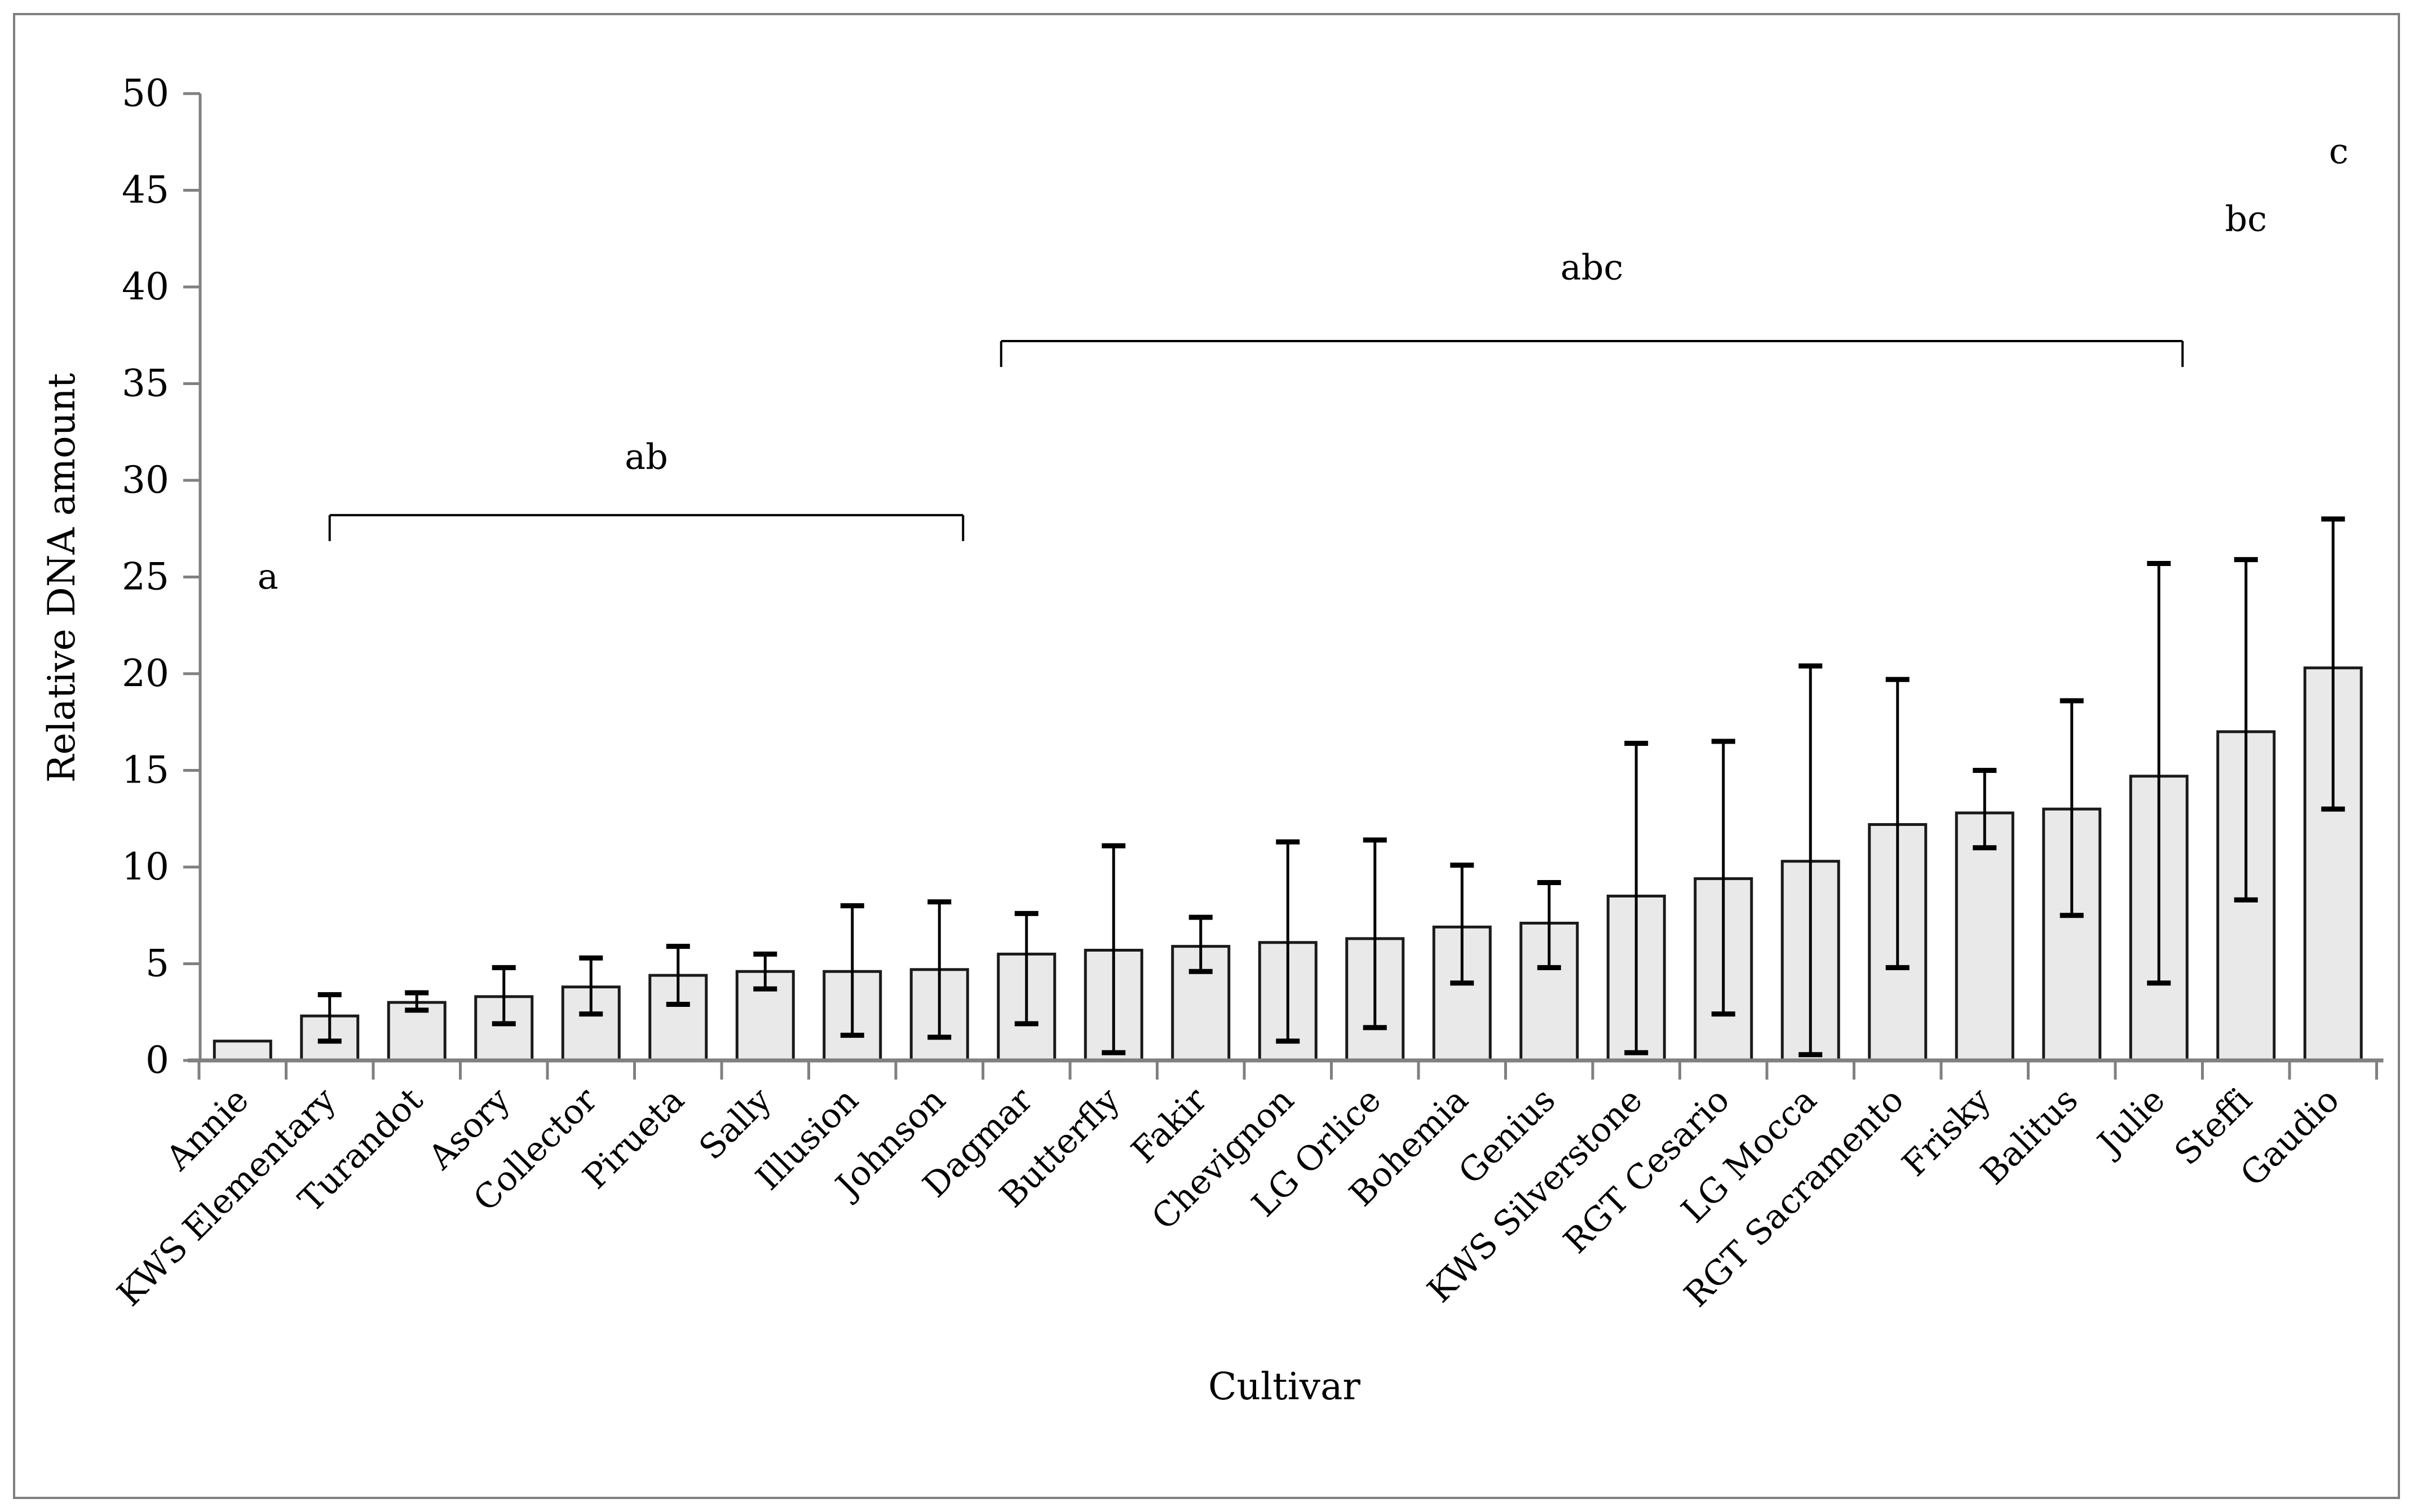  Describe the element at coordinates (2290, 1137) in the screenshot. I see `x-category-label: Gaudio` at that location.